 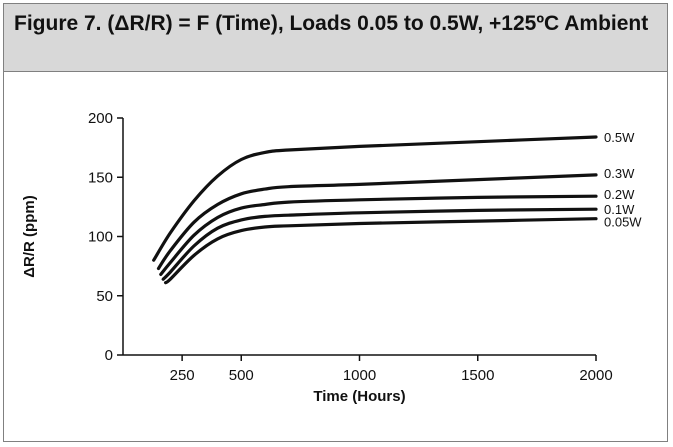 I want to click on series-line-0.05W, so click(x=381, y=251).